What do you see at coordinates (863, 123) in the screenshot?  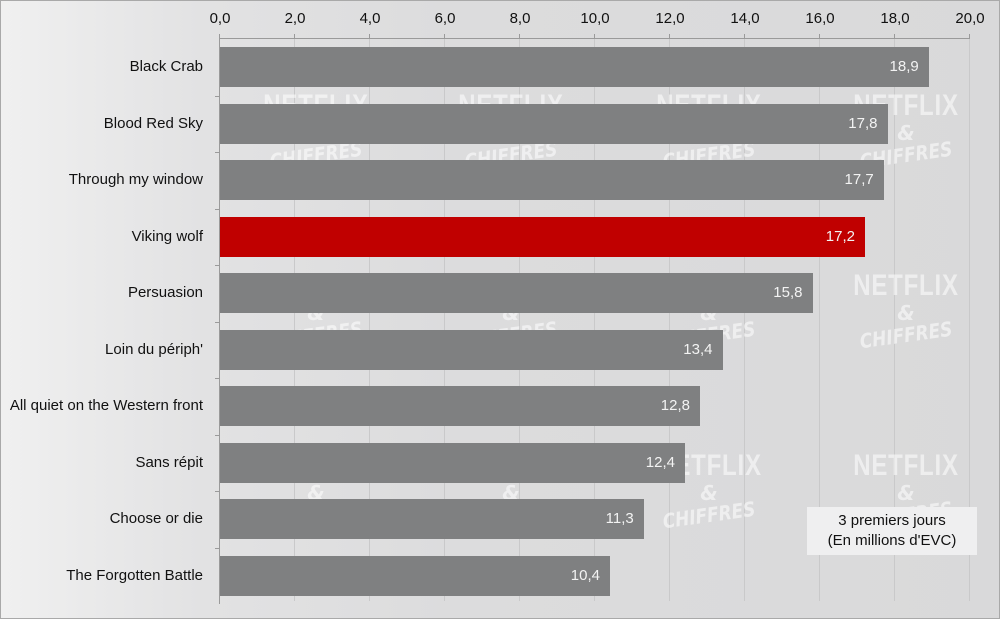 I see `bar-value-label: 17,8` at bounding box center [863, 123].